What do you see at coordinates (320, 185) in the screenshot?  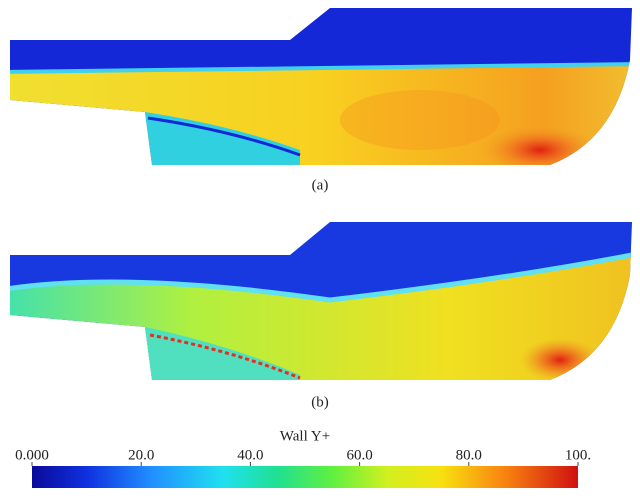 I see `caption: (a)` at bounding box center [320, 185].